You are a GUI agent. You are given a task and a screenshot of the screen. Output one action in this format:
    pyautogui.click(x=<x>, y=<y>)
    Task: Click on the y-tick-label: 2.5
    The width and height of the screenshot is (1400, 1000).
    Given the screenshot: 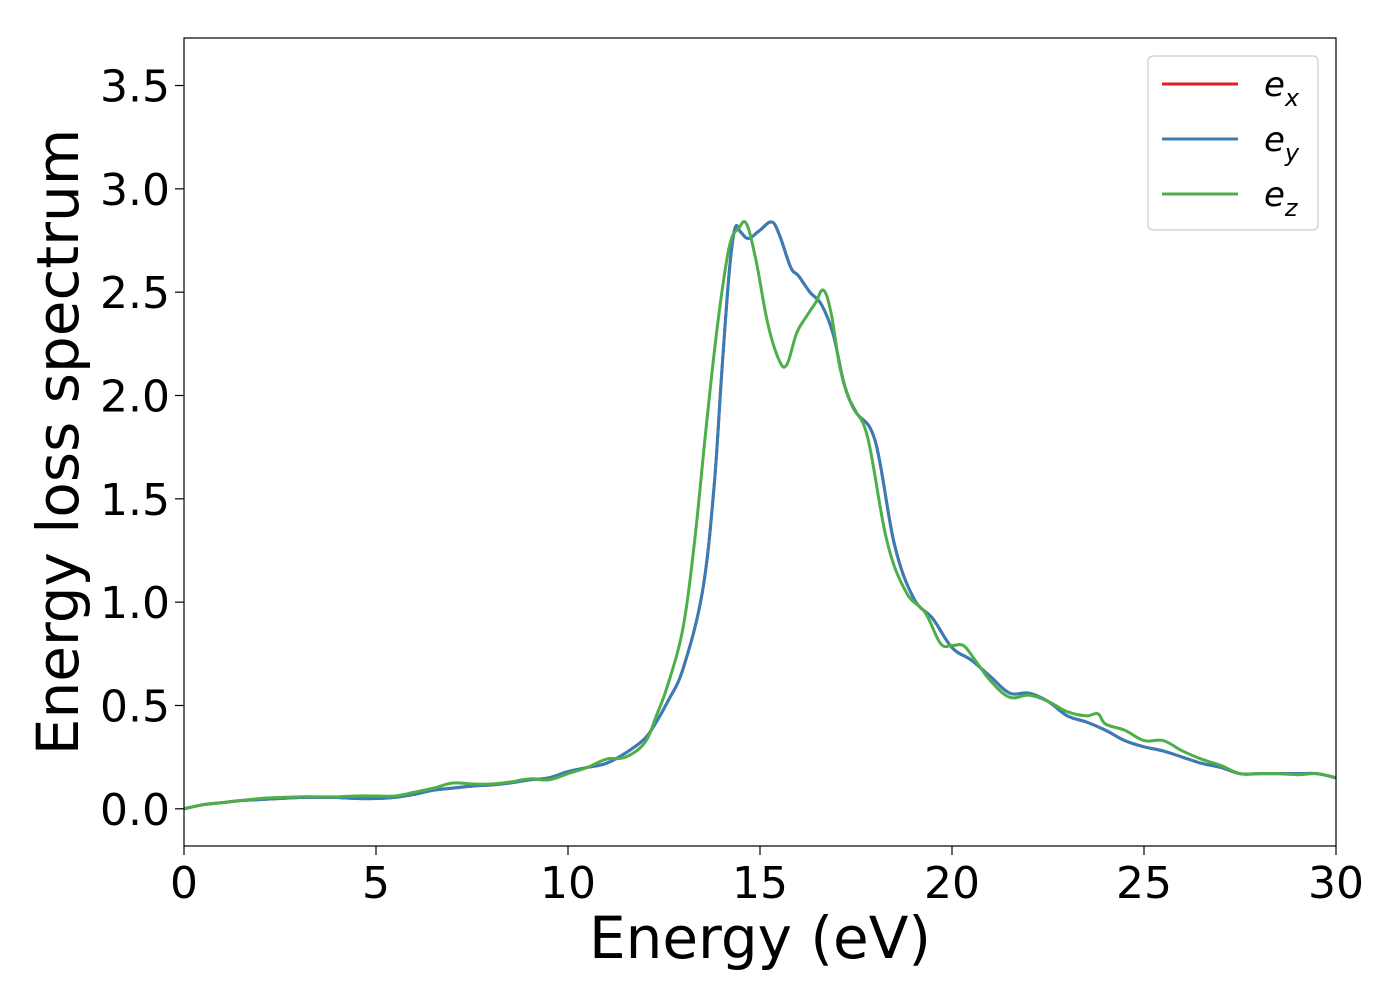 What is the action you would take?
    pyautogui.click(x=135, y=293)
    